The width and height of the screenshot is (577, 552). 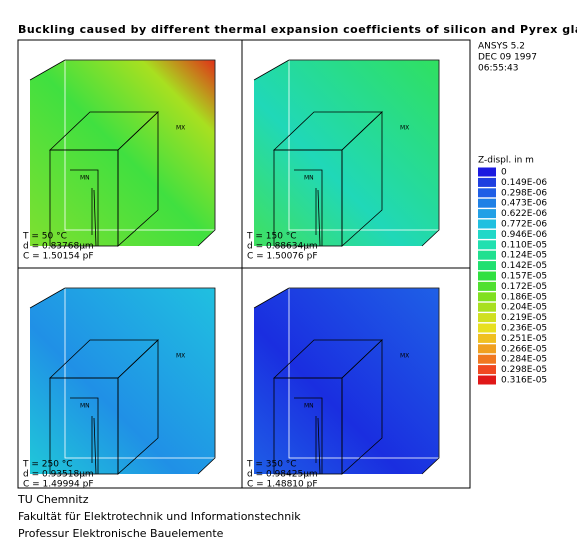 I want to click on time: 06:55:43, so click(x=498, y=69).